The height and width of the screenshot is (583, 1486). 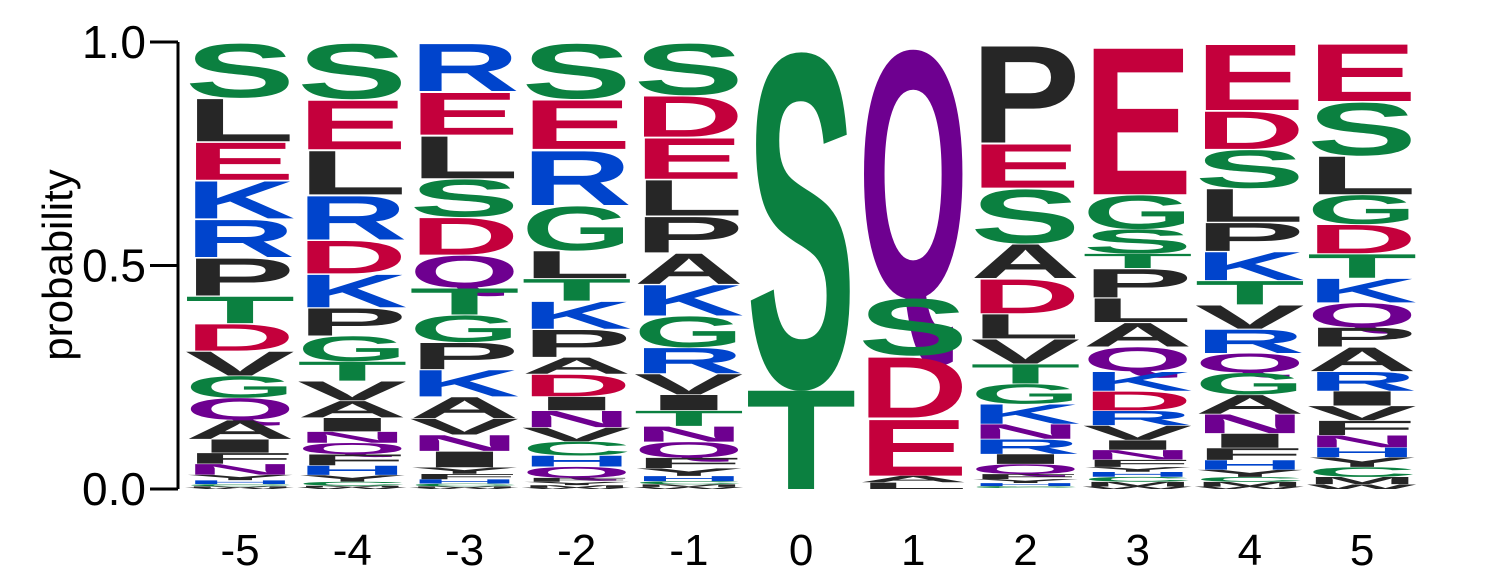 What do you see at coordinates (114, 266) in the screenshot?
I see `y-tick-label: 0.5` at bounding box center [114, 266].